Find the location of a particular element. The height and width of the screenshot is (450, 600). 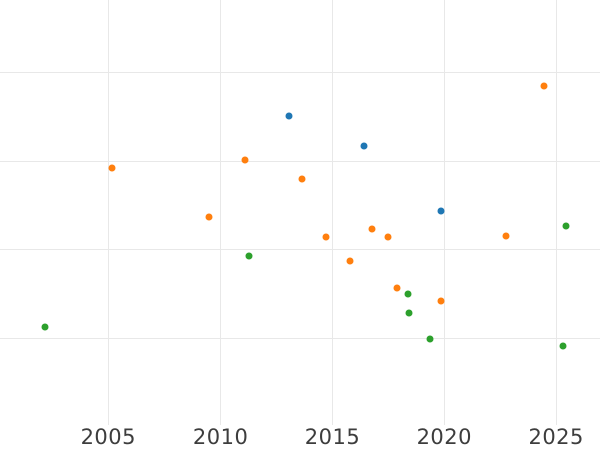

x-tick-label: 2025 is located at coordinates (556, 437).